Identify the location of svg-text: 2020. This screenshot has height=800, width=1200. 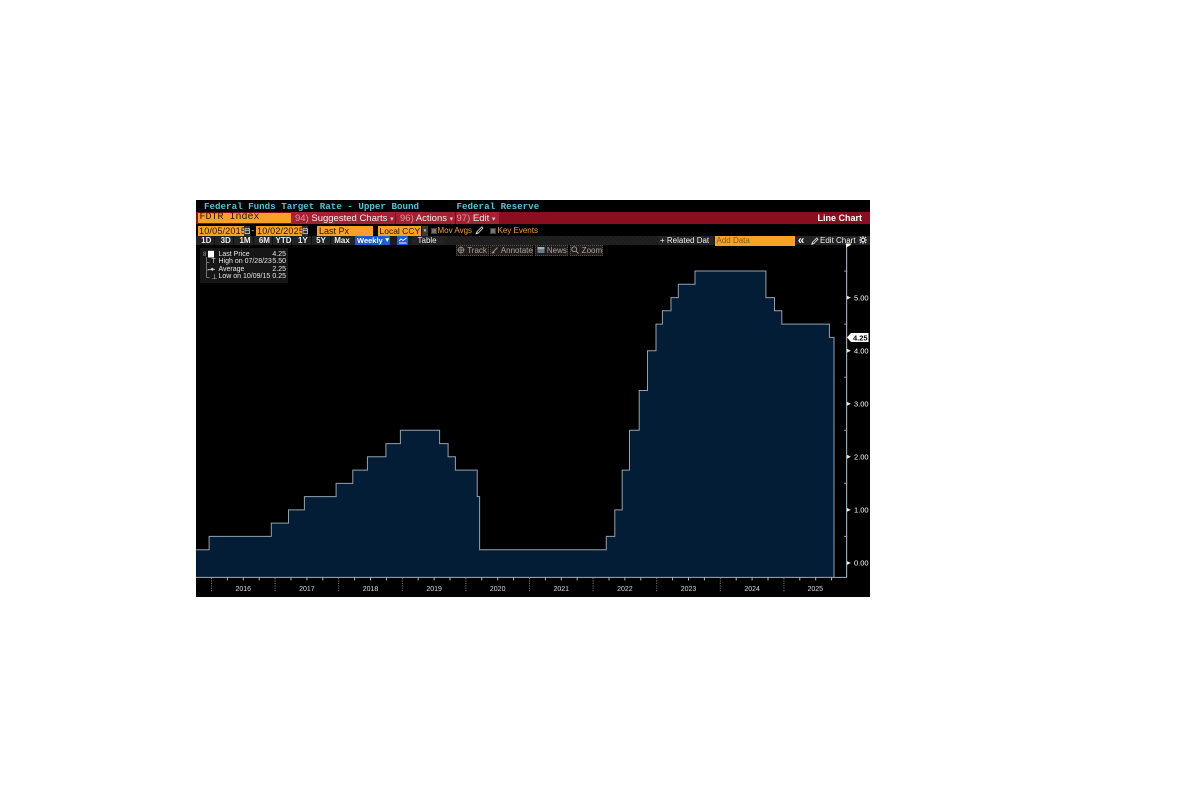
(498, 589).